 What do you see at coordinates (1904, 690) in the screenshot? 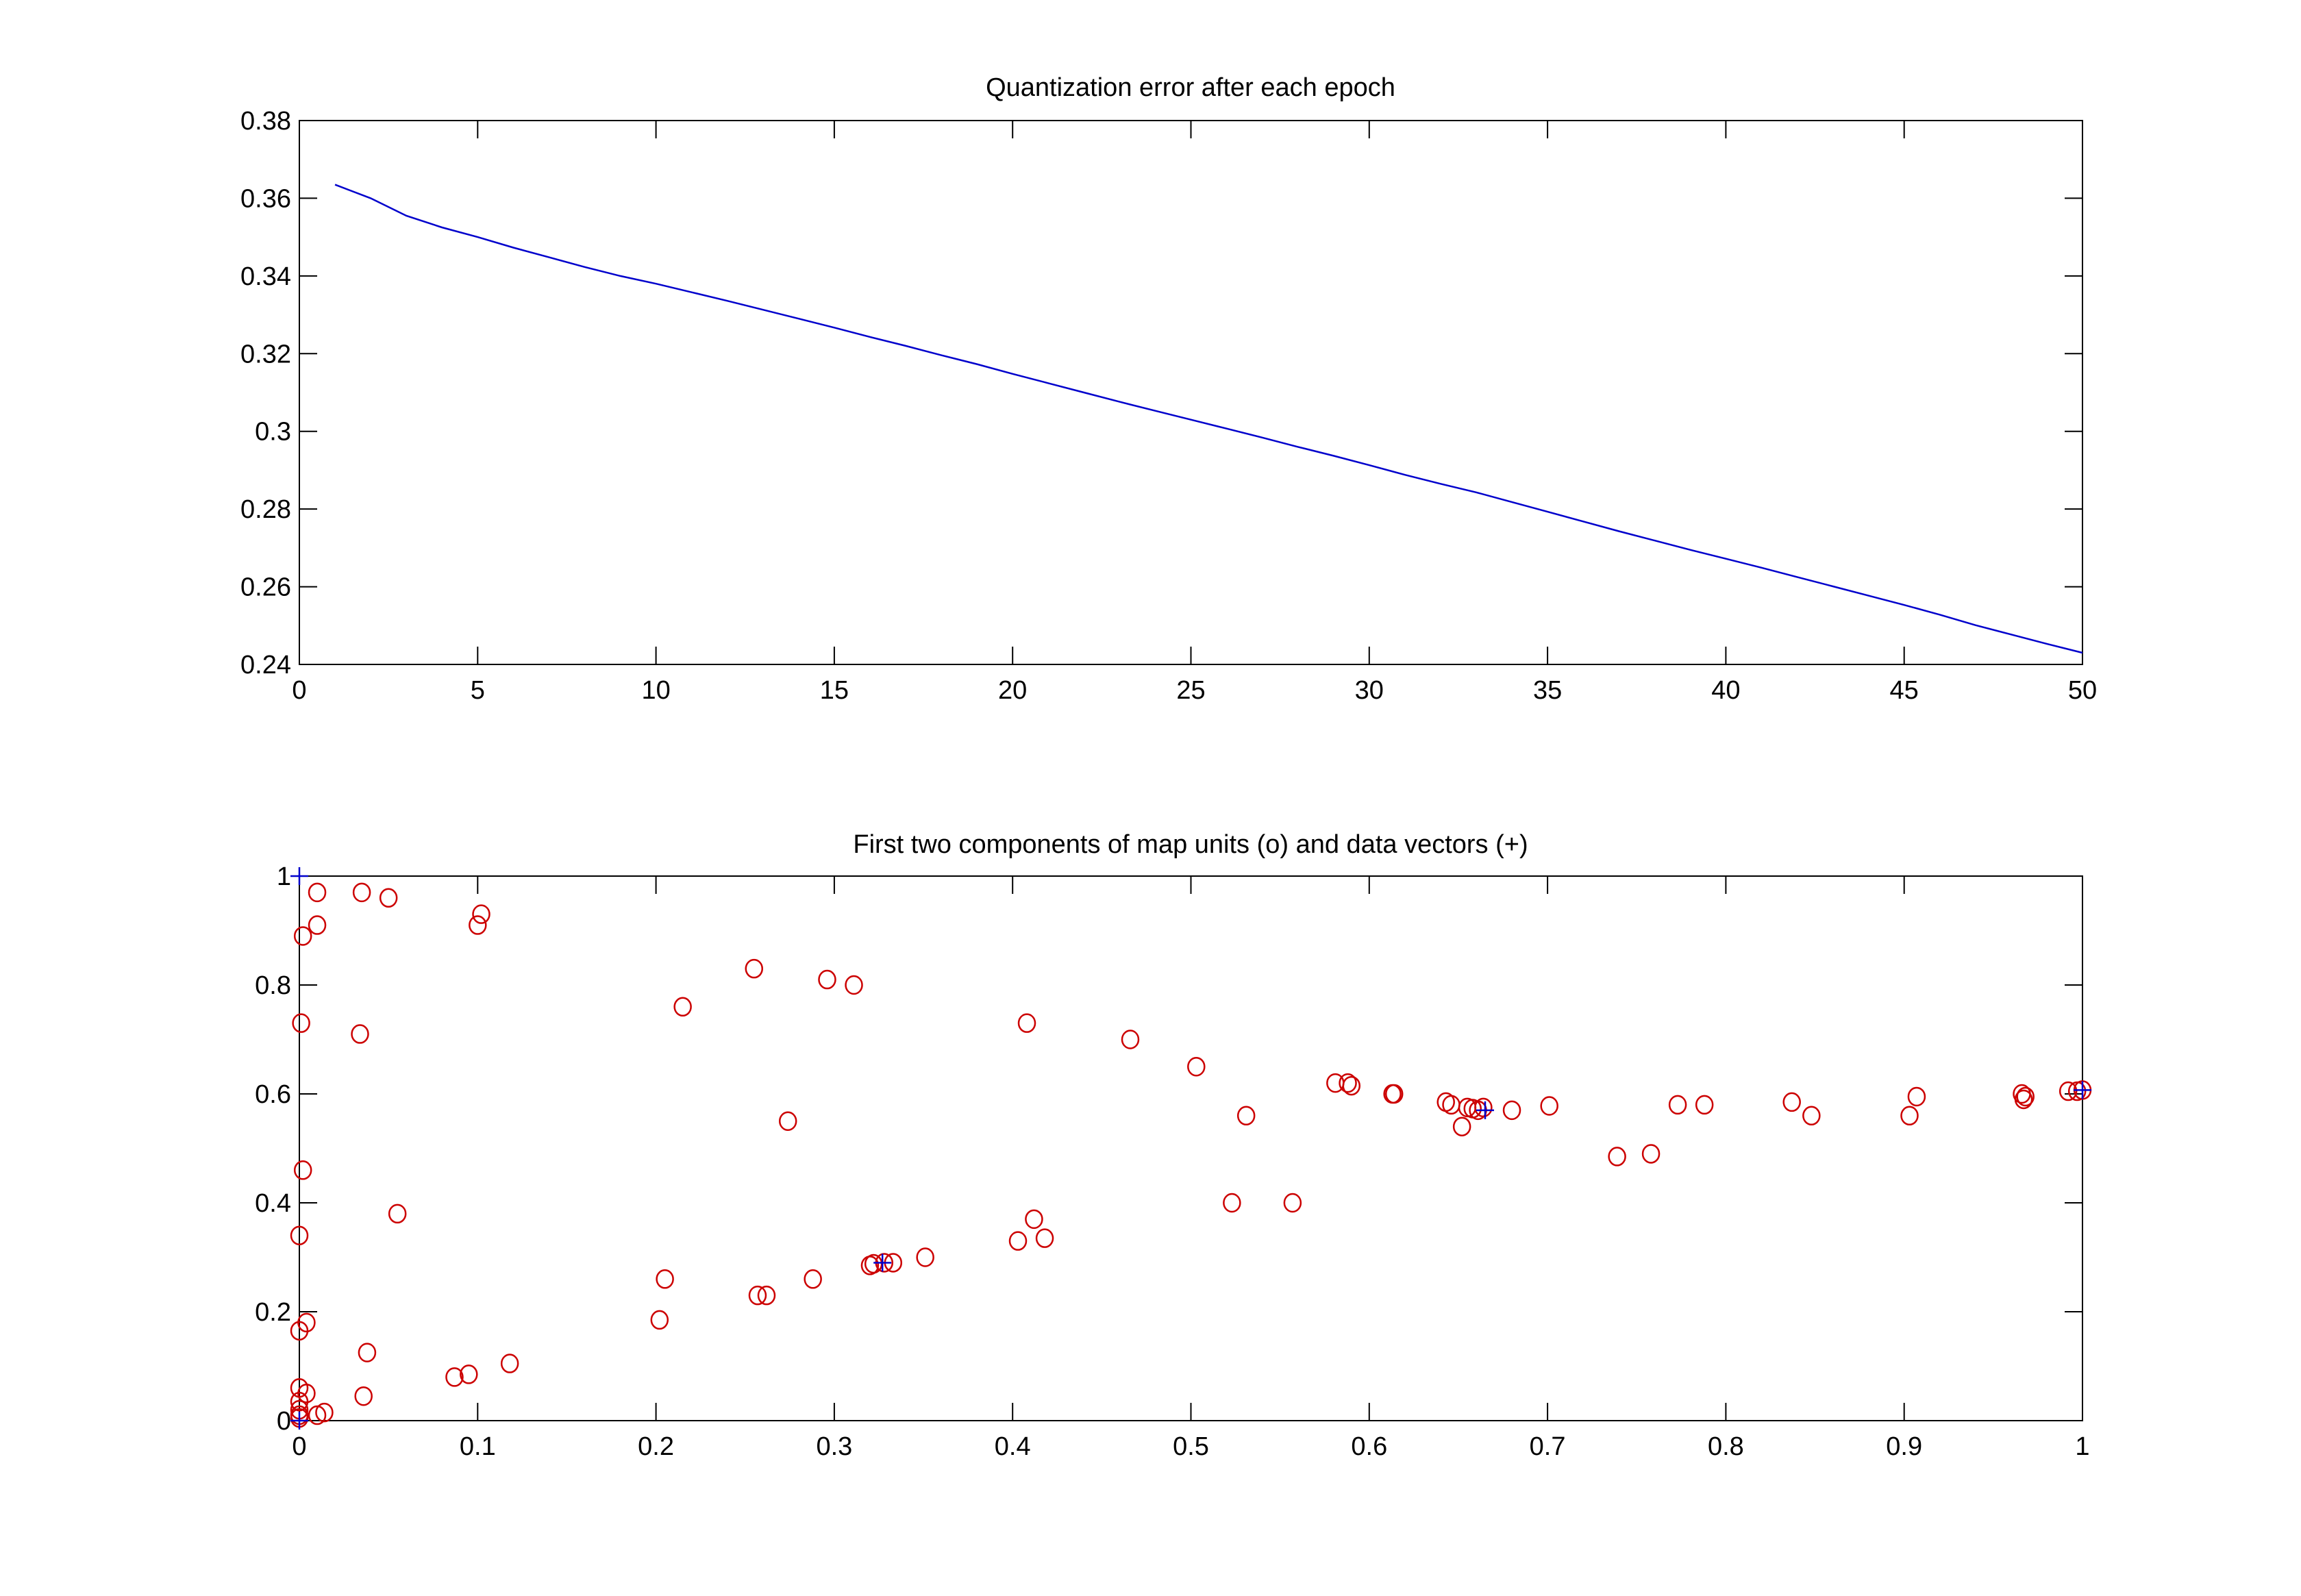
I see `x-tick-label: 45` at bounding box center [1904, 690].